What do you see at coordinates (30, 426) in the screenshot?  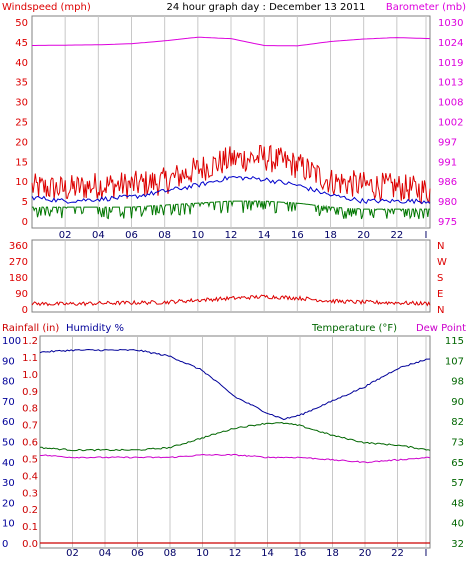 I see `rain-axis-tick: 0.7` at bounding box center [30, 426].